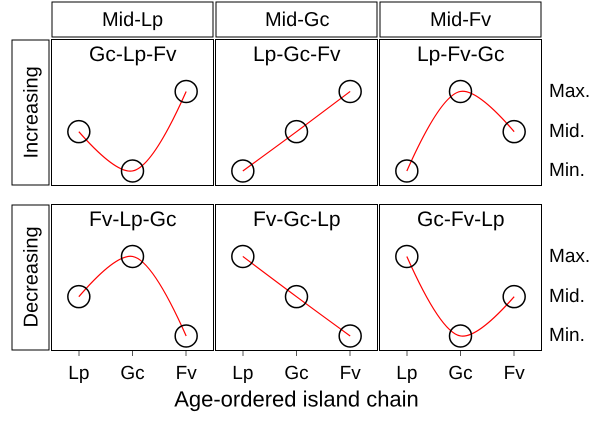 This screenshot has height=425, width=603. What do you see at coordinates (31, 112) in the screenshot?
I see `y-axis-title: Increasing` at bounding box center [31, 112].